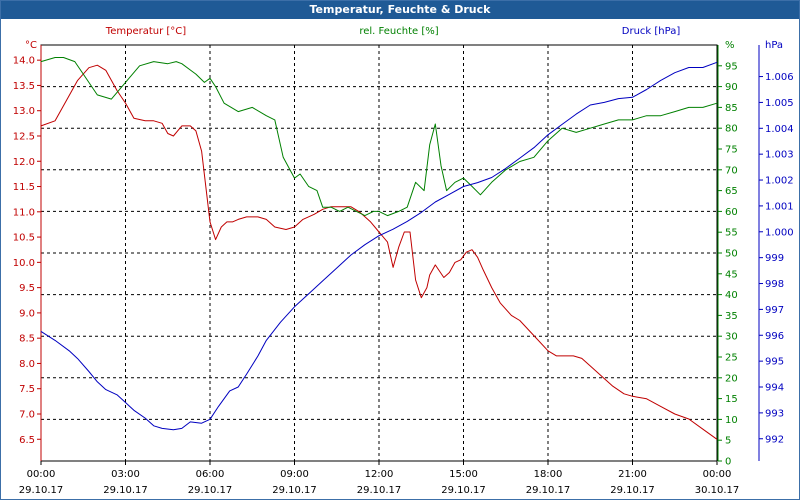 This screenshot has width=800, height=500. Describe the element at coordinates (548, 474) in the screenshot. I see `x-tick-label-time: 18:00` at that location.